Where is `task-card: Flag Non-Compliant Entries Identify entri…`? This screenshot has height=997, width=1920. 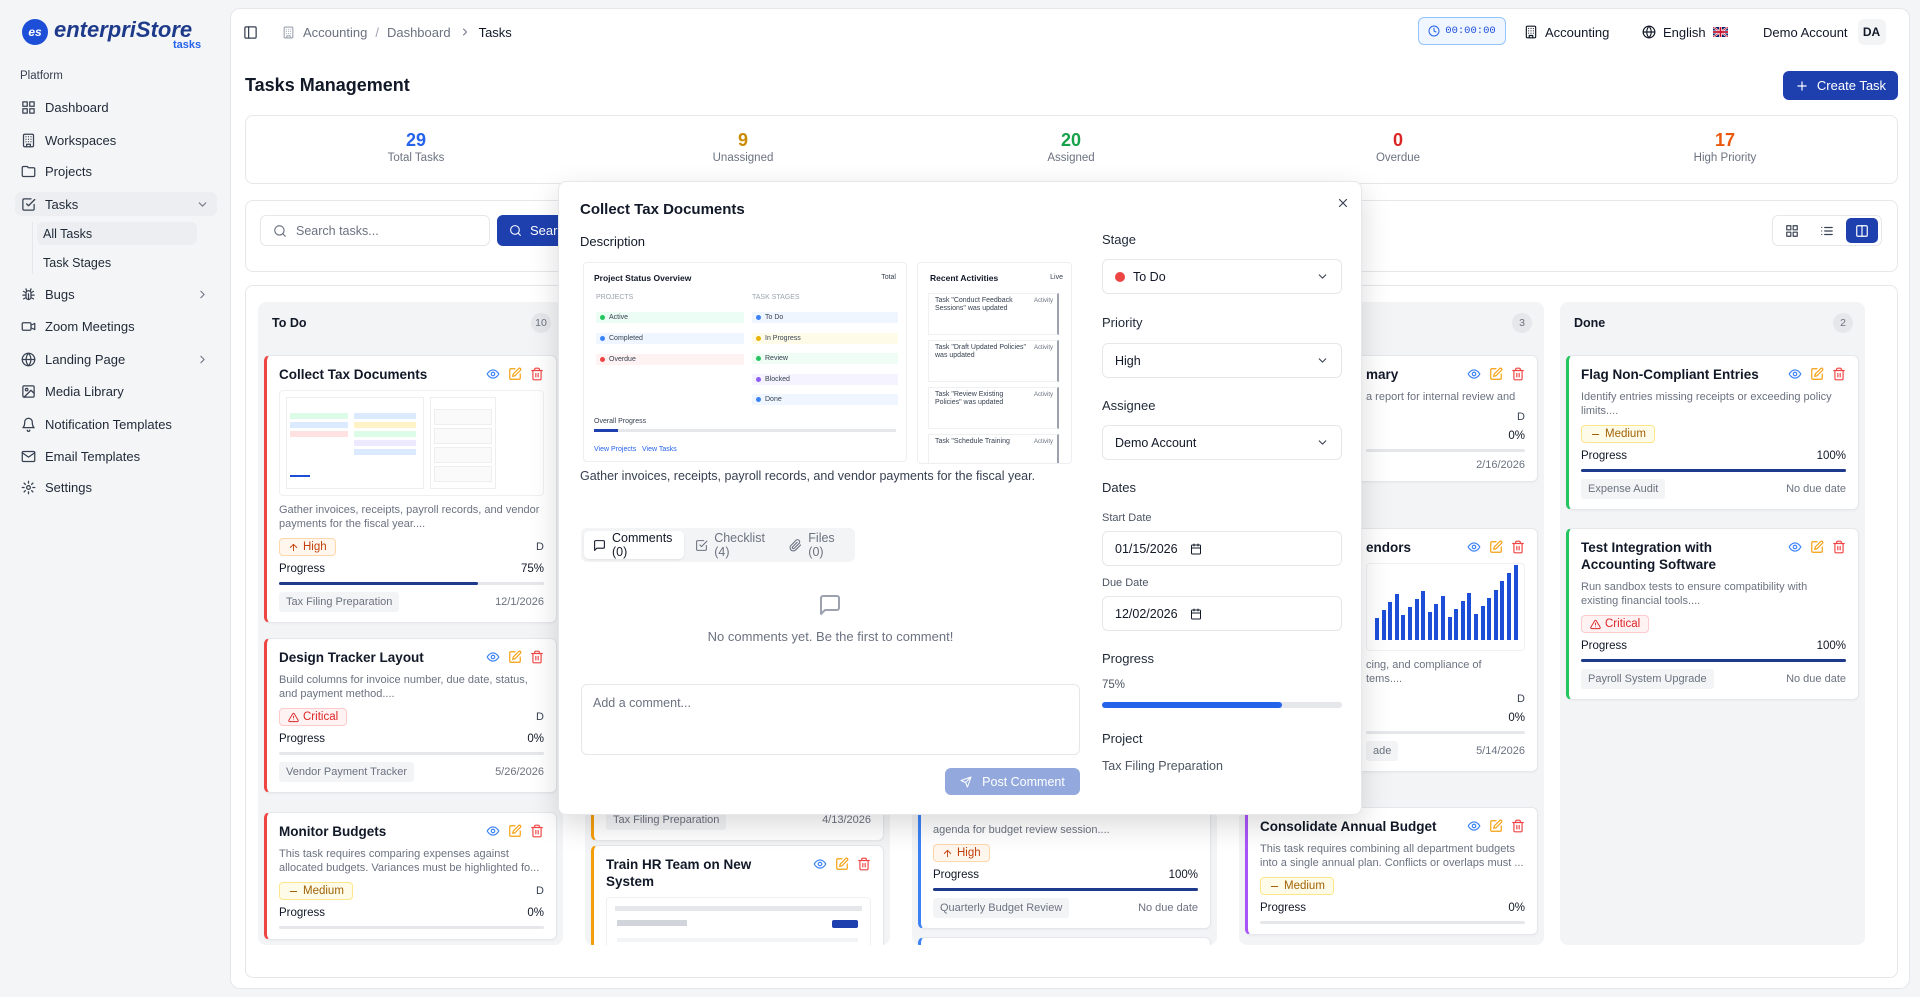 task-card: Flag Non-Compliant Entries Identify entri… is located at coordinates (1712, 432).